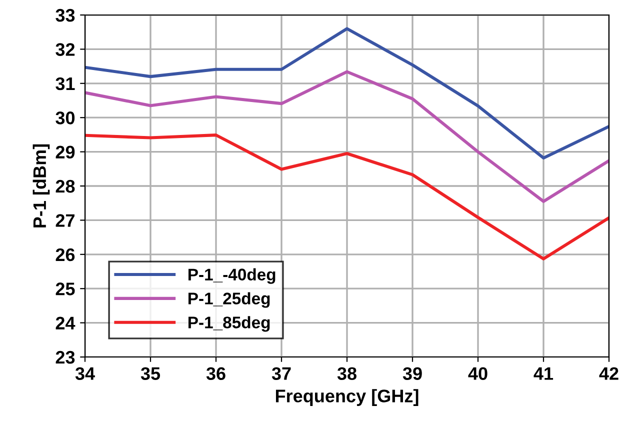  I want to click on x-tick-label: 36, so click(216, 373).